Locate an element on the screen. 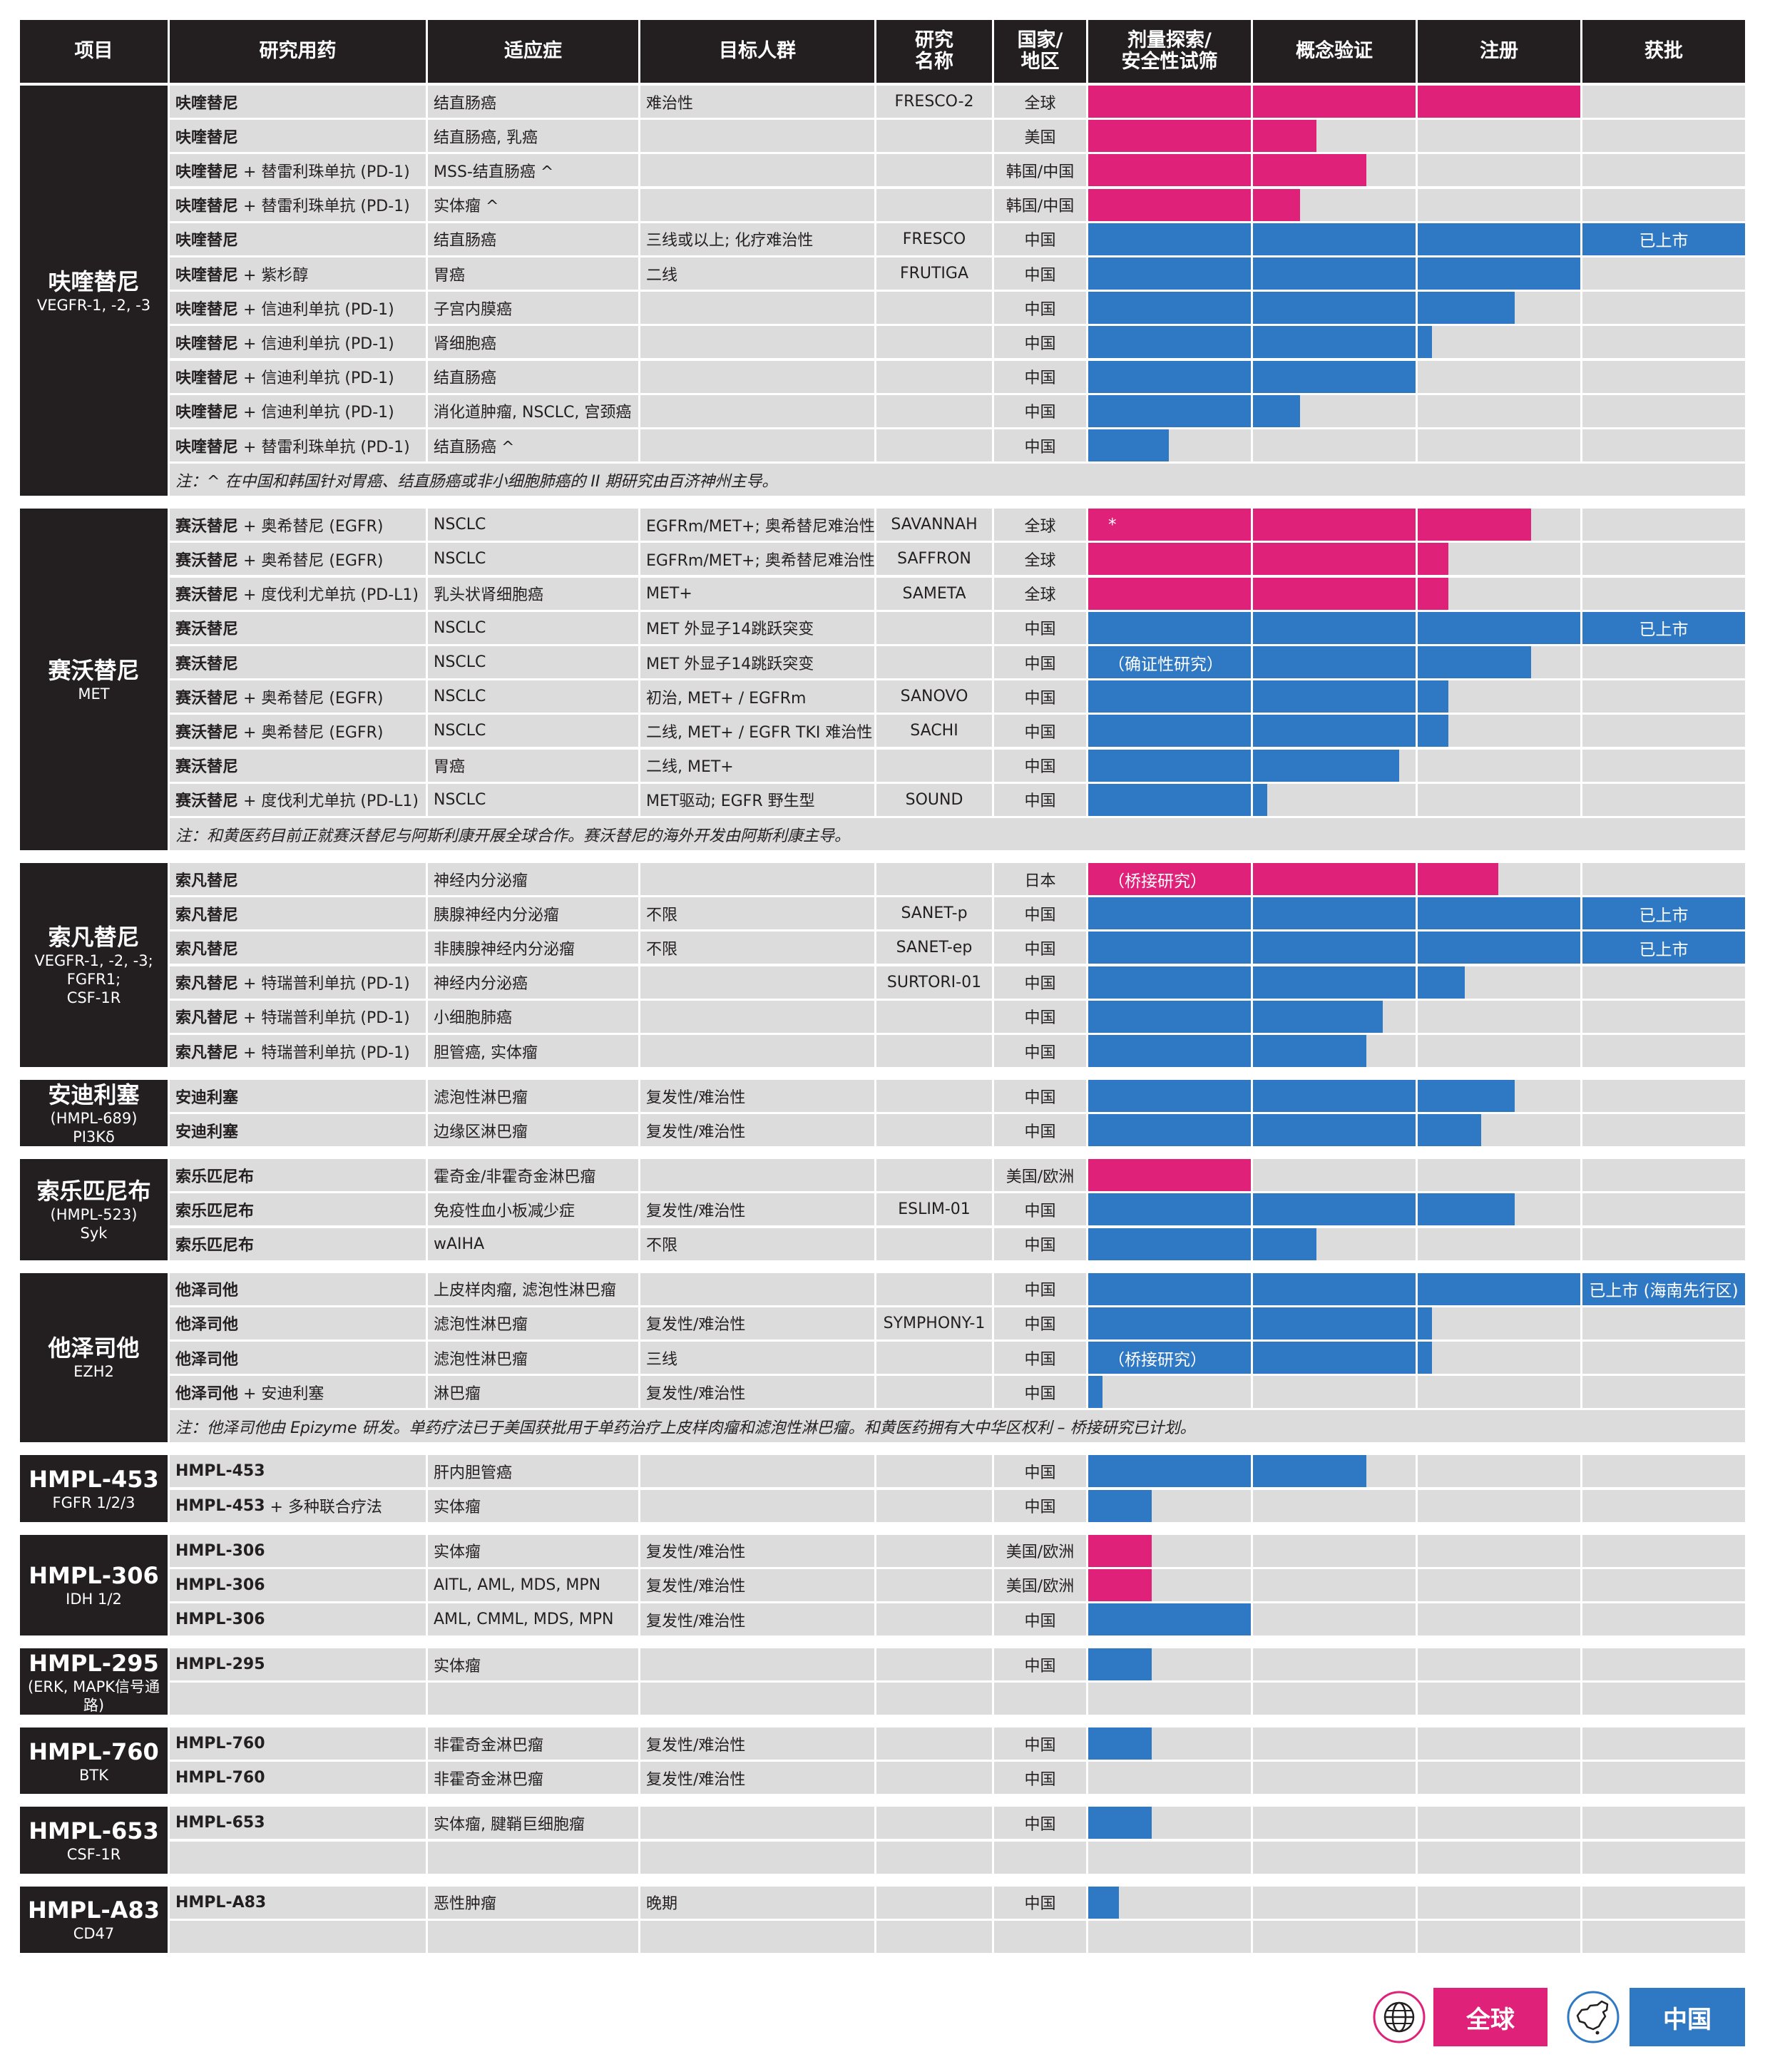  cell-drug: 他泽司他 + 安迪利塞 is located at coordinates (298, 1392).